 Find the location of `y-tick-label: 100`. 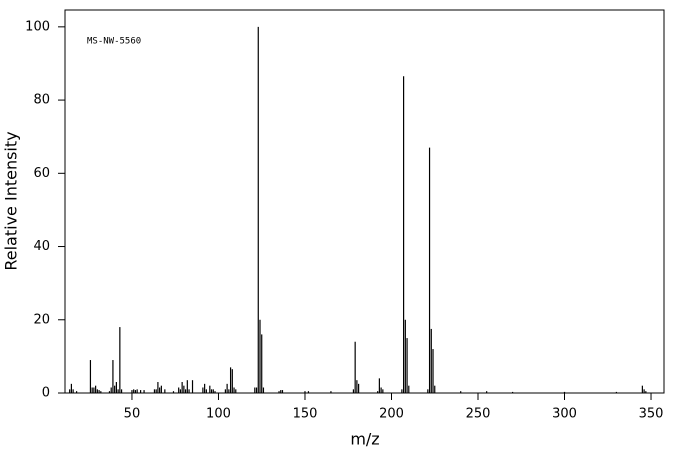

y-tick-label: 100 is located at coordinates (37, 26).